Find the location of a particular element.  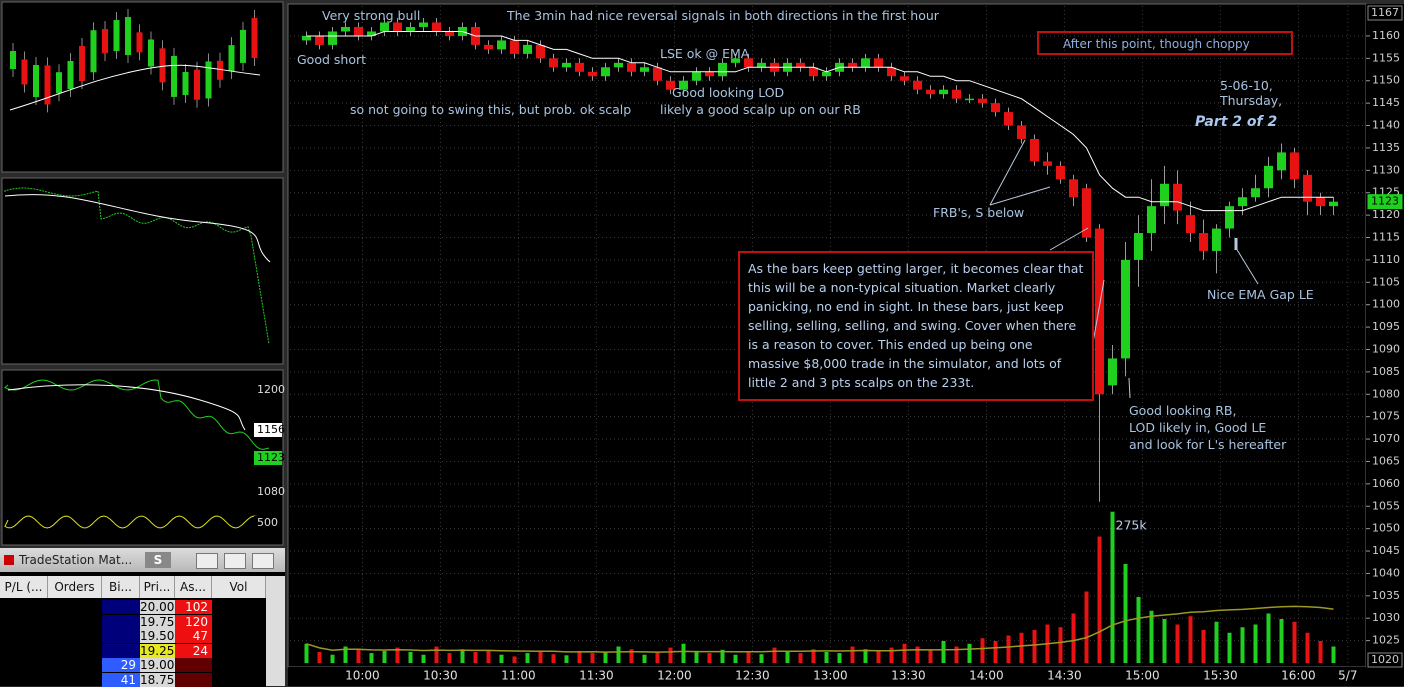

y-tick-label: 1095 is located at coordinates (1386, 326).